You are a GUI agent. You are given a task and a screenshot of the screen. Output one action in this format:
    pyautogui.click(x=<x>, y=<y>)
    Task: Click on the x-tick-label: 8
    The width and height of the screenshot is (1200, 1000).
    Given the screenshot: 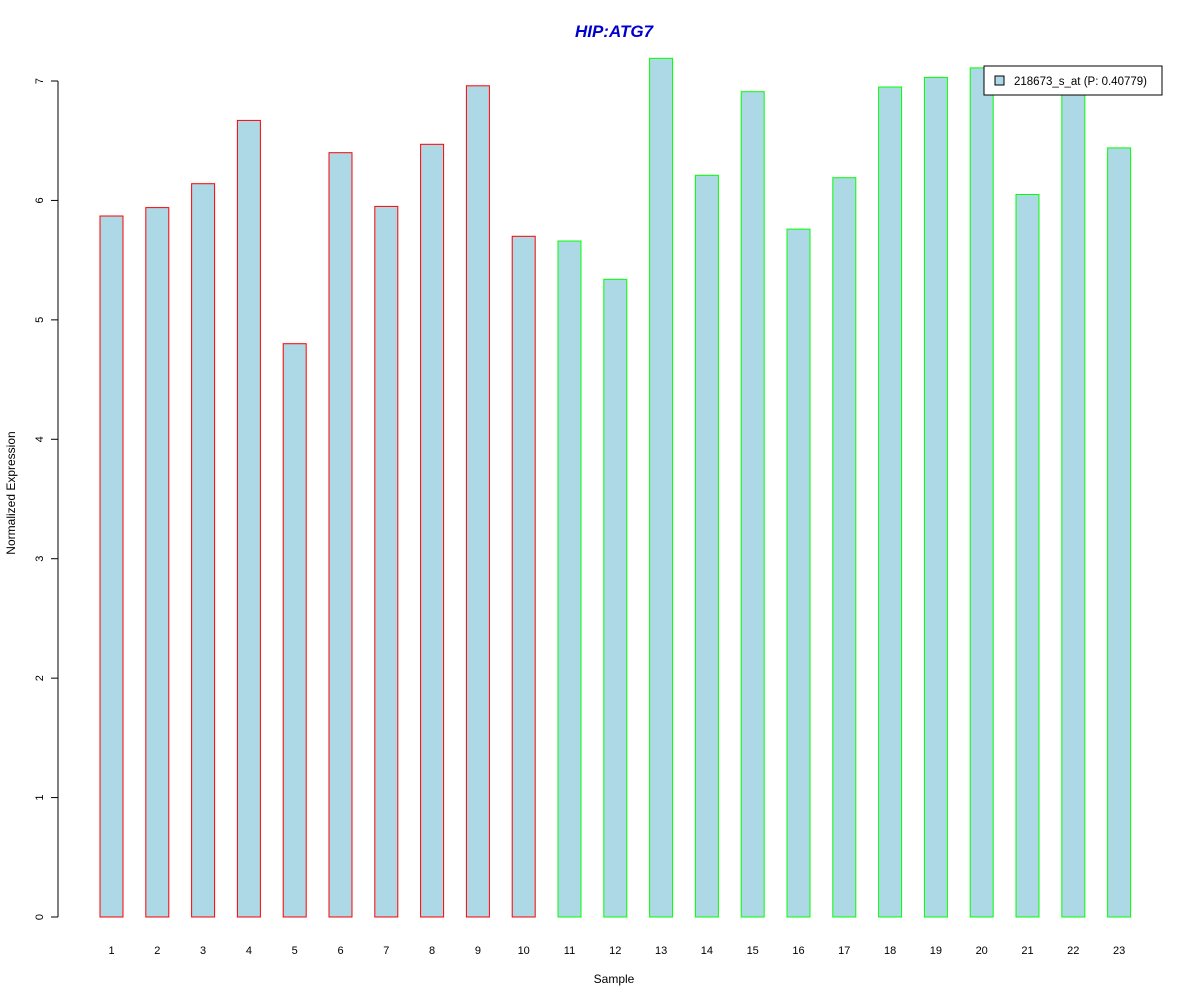 What is the action you would take?
    pyautogui.click(x=432, y=951)
    